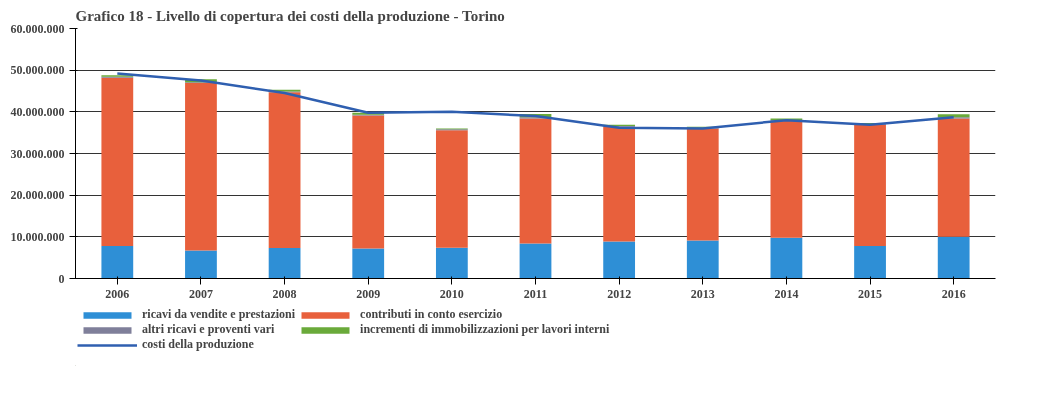  What do you see at coordinates (37, 236) in the screenshot?
I see `y-tick-label: 10.000.000` at bounding box center [37, 236].